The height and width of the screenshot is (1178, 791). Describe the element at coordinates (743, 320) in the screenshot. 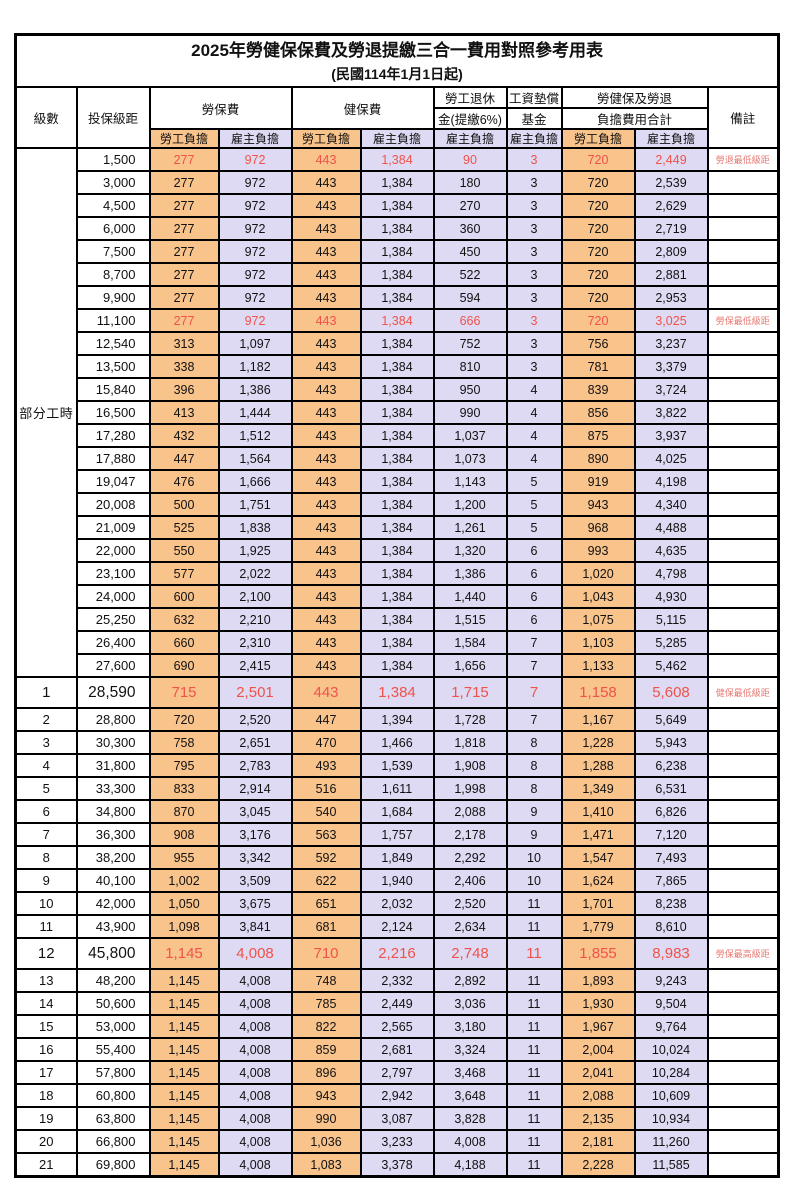

I see `note-cell: 勞保最低級距` at that location.